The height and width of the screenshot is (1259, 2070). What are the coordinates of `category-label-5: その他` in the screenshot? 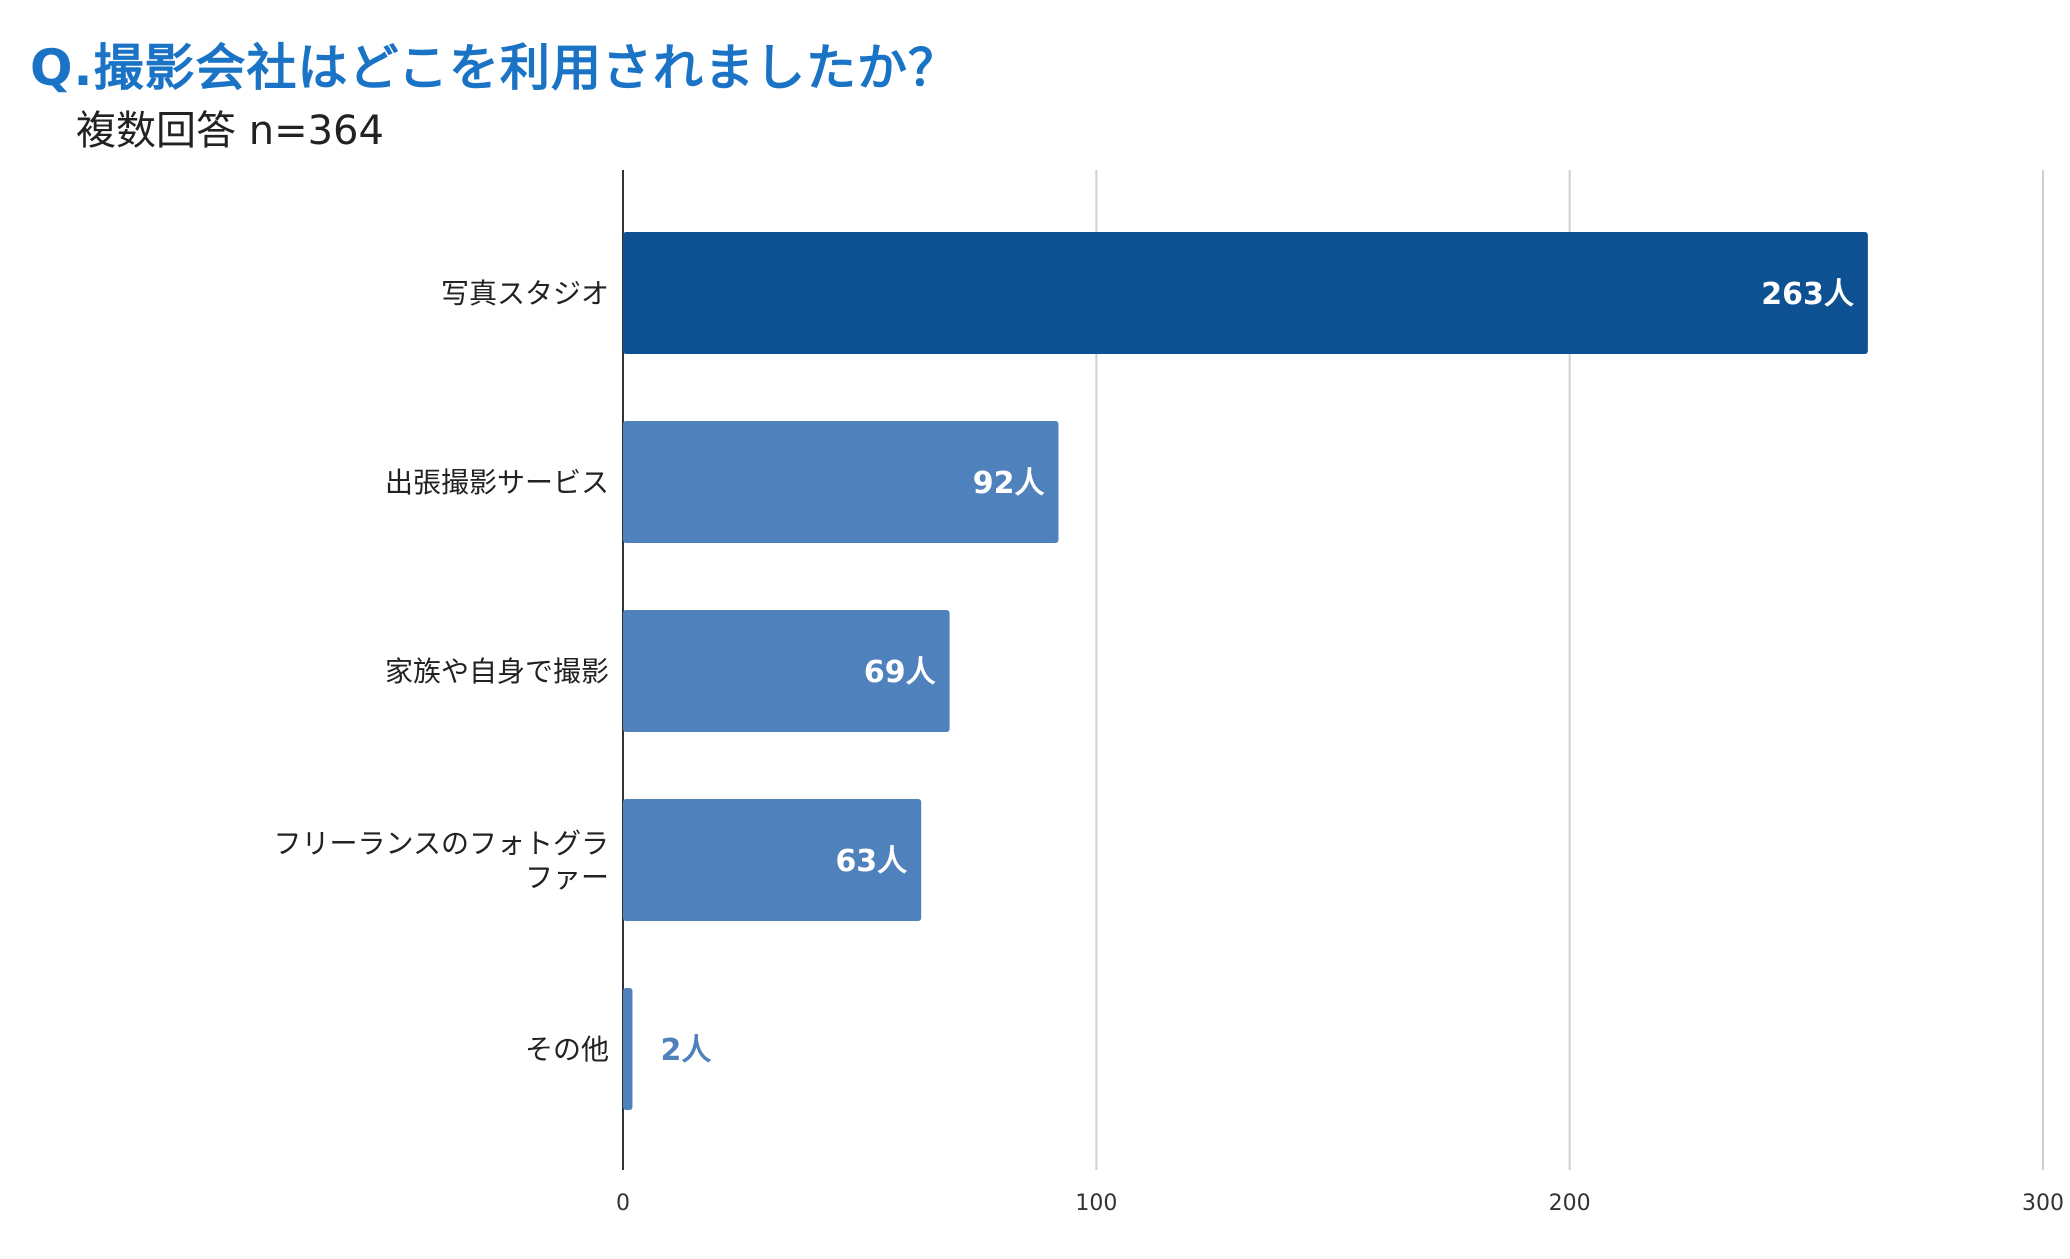 It's located at (567, 1049).